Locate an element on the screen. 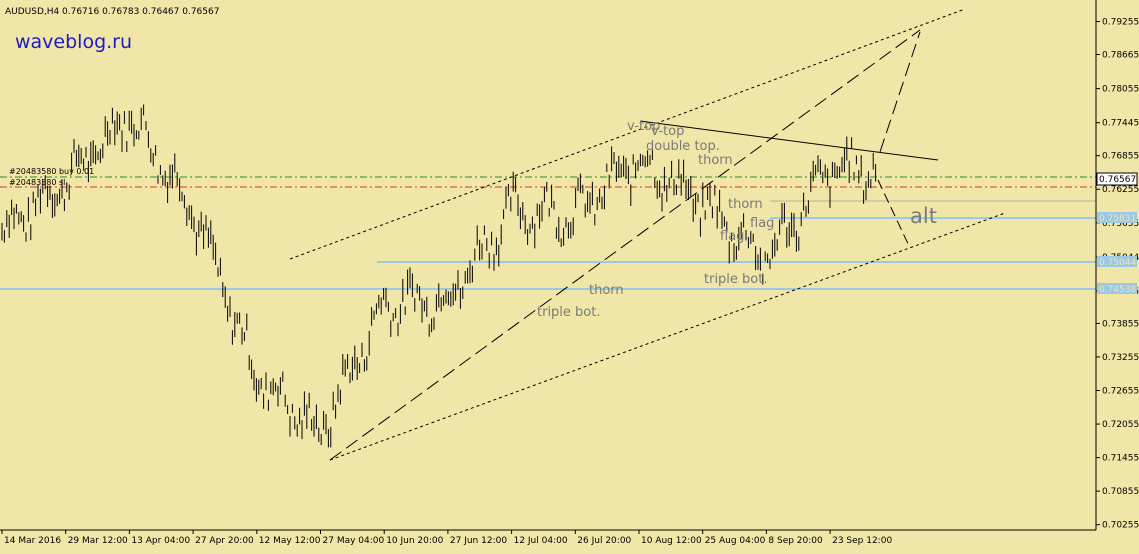 This screenshot has width=1139, height=554. level-label-75831: 0.75831 is located at coordinates (1117, 219).